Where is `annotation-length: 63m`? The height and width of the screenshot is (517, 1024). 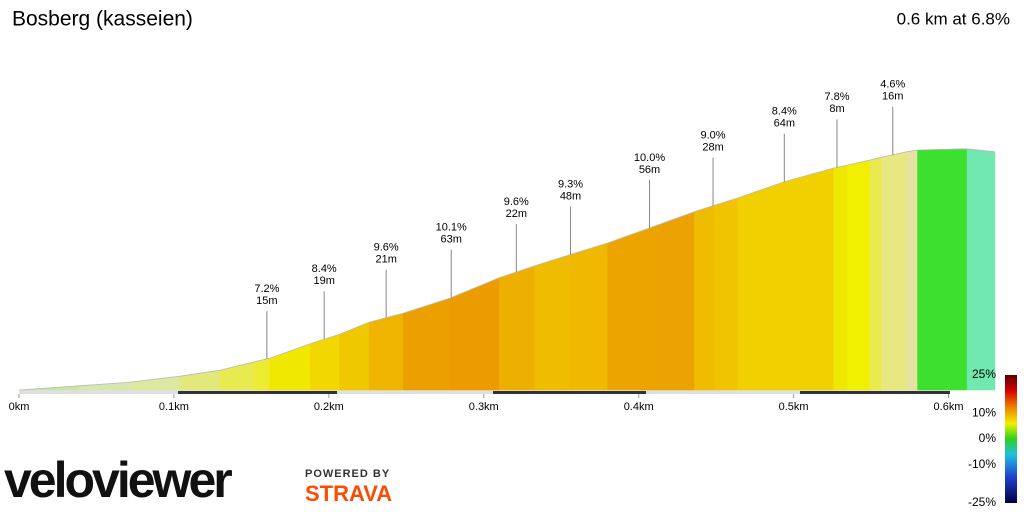
annotation-length: 63m is located at coordinates (451, 239).